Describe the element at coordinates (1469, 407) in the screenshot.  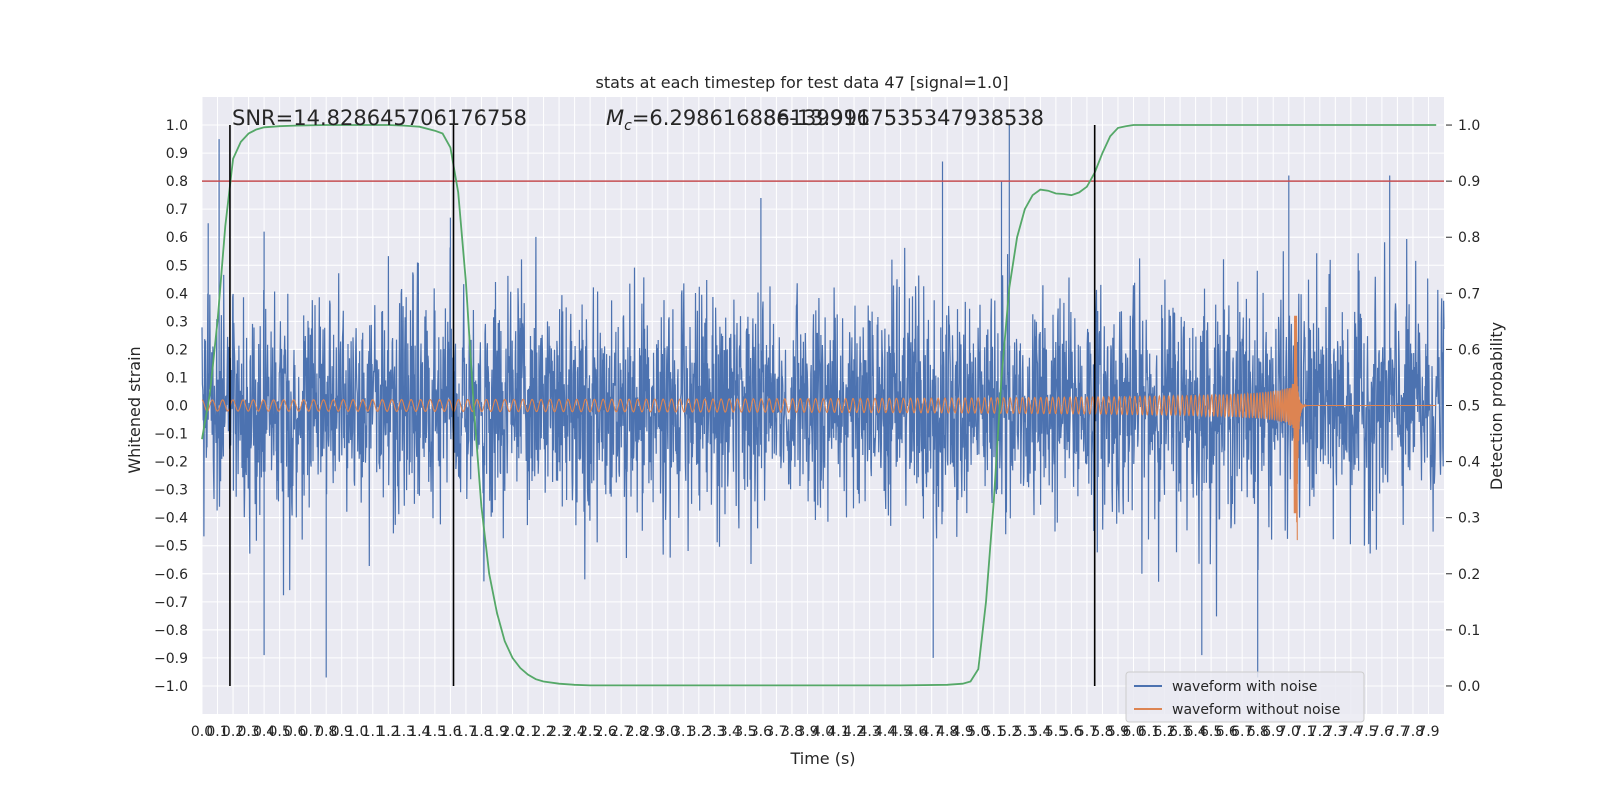
I see `y2-tick-label: 0.5` at that location.